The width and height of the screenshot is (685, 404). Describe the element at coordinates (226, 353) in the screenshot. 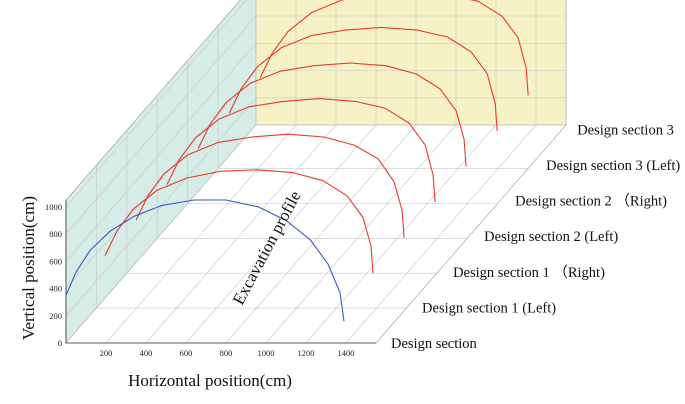

I see `x-tick-label: 800` at that location.